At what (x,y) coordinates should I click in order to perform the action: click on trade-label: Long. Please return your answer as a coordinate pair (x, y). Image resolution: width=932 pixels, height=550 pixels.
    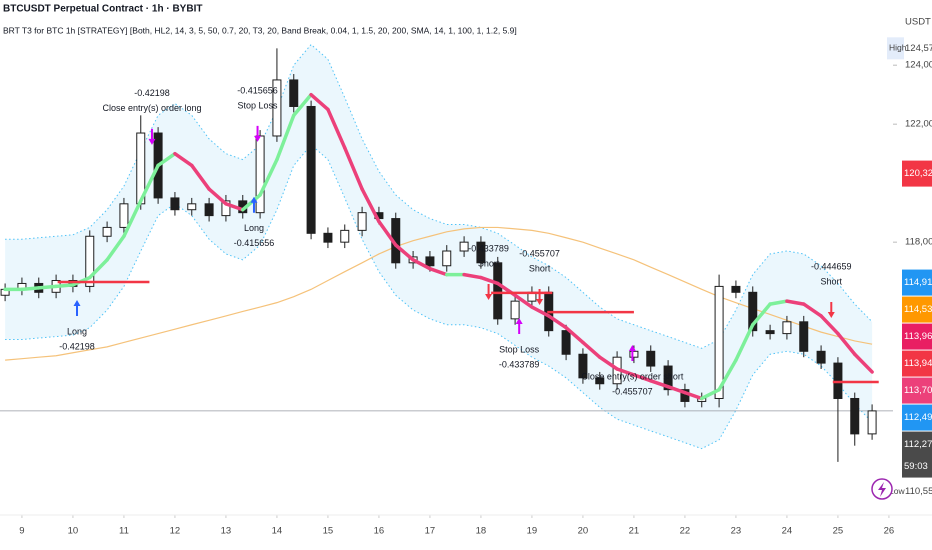
    Looking at the image, I should click on (77, 331).